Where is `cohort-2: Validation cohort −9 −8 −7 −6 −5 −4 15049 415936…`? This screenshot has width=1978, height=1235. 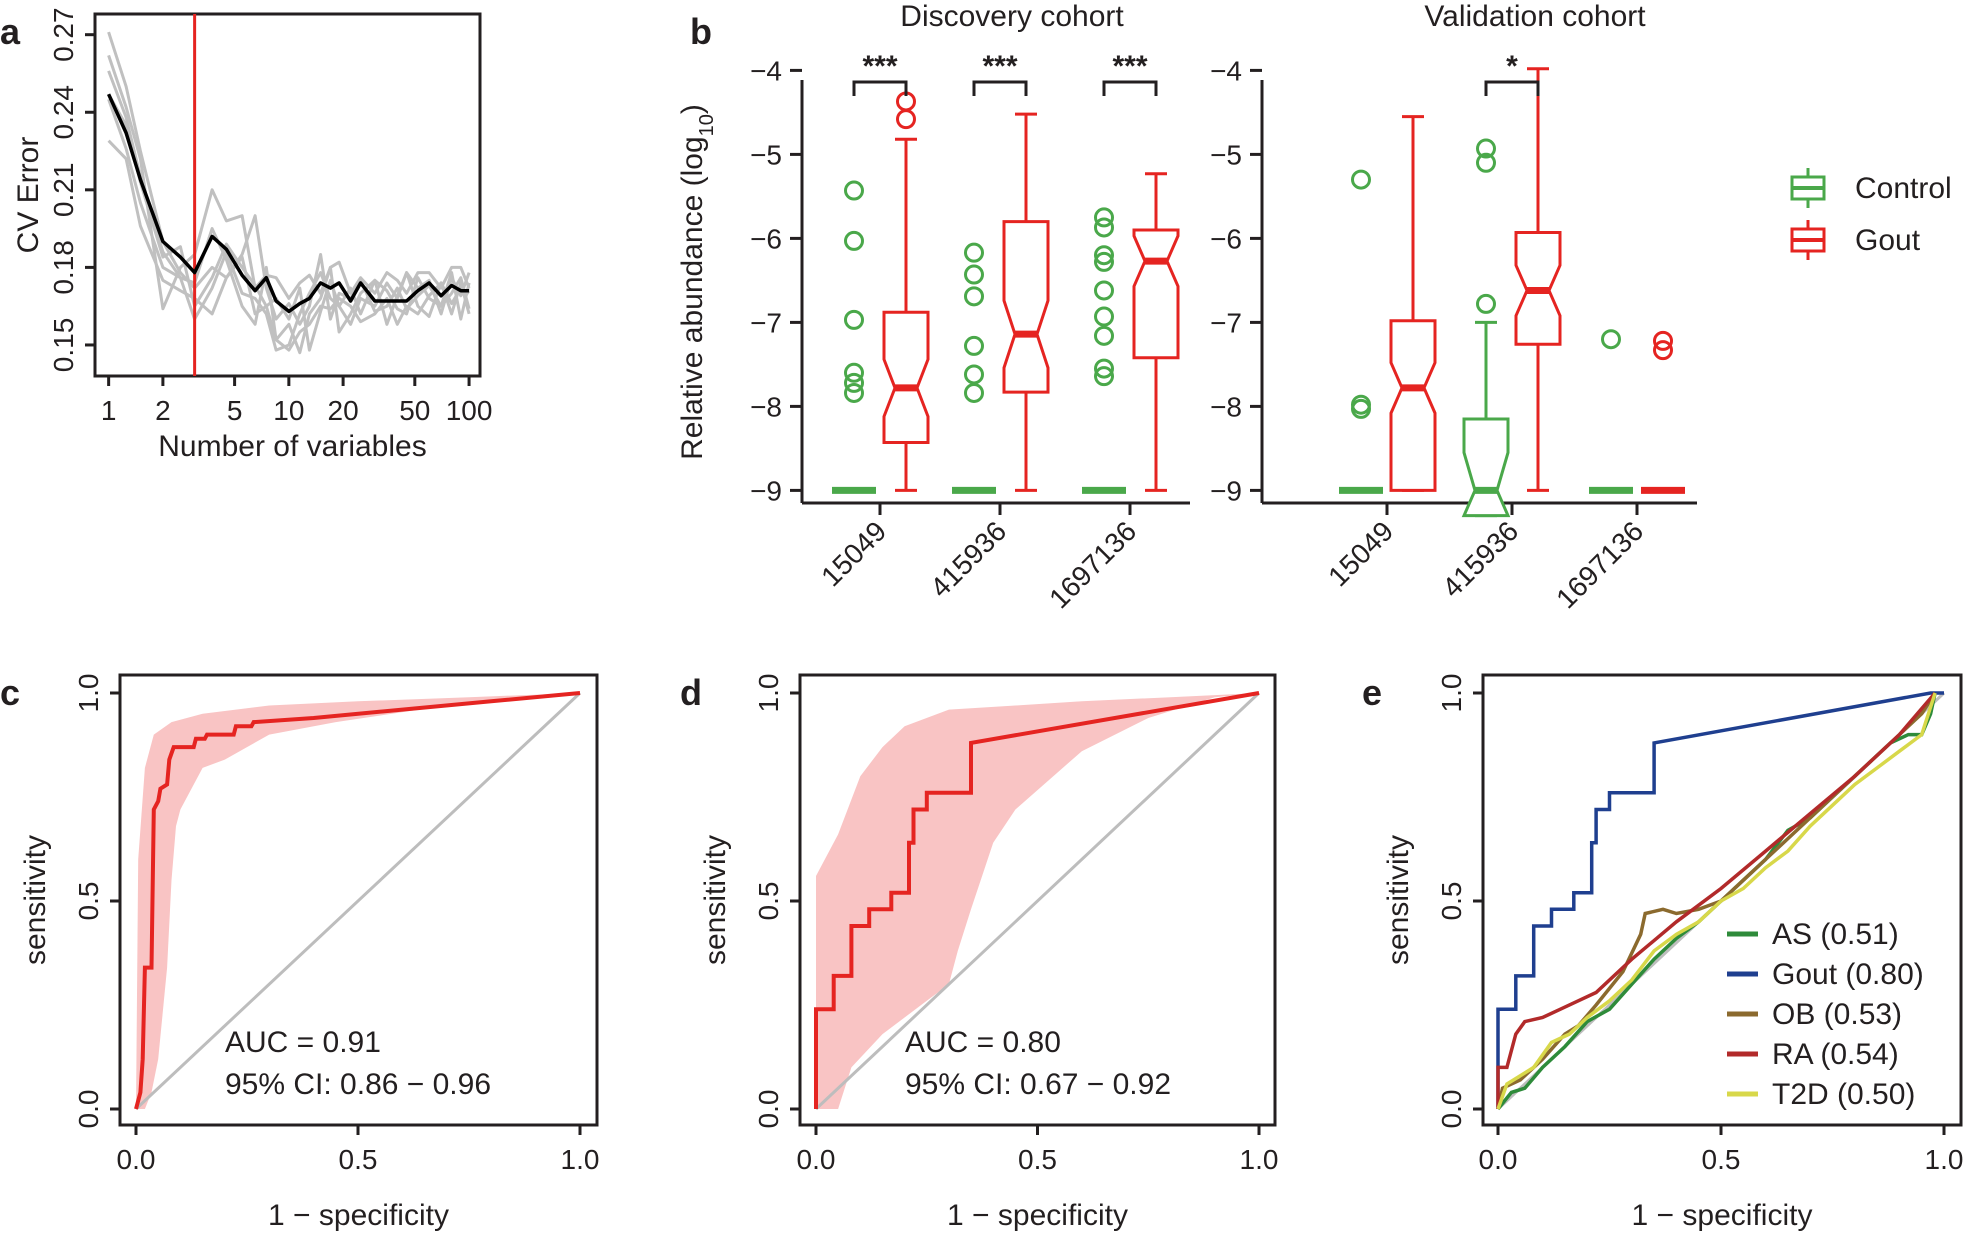 cohort-2: Validation cohort −9 −8 −7 −6 −5 −4 15049 415936… is located at coordinates (1453, 307).